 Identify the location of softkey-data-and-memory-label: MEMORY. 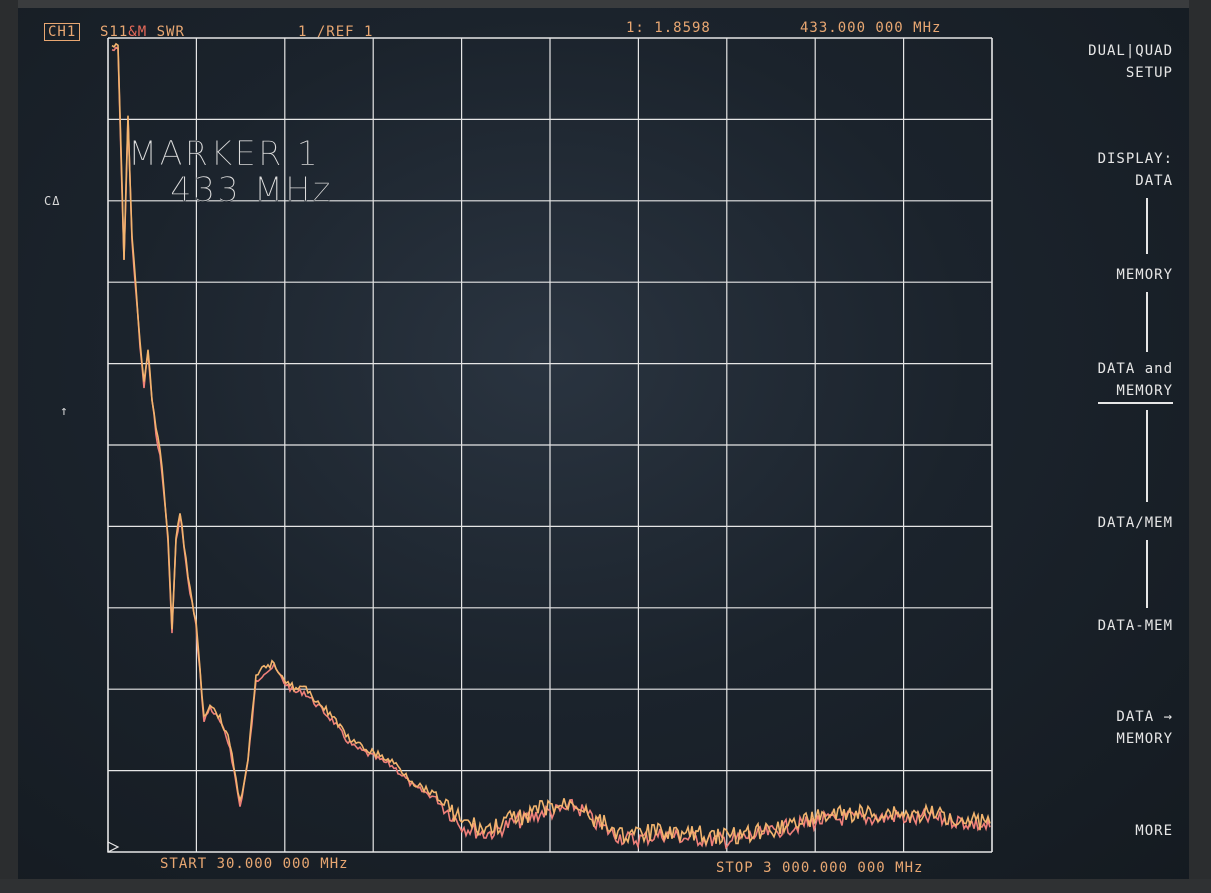
(1144, 391).